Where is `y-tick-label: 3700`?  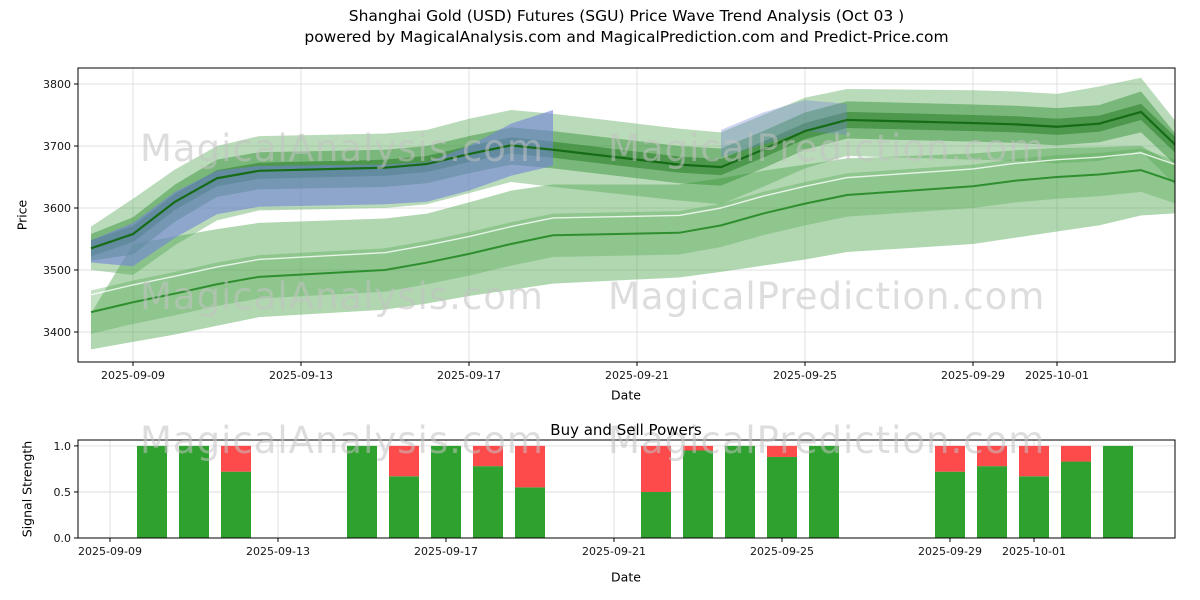
y-tick-label: 3700 is located at coordinates (57, 146).